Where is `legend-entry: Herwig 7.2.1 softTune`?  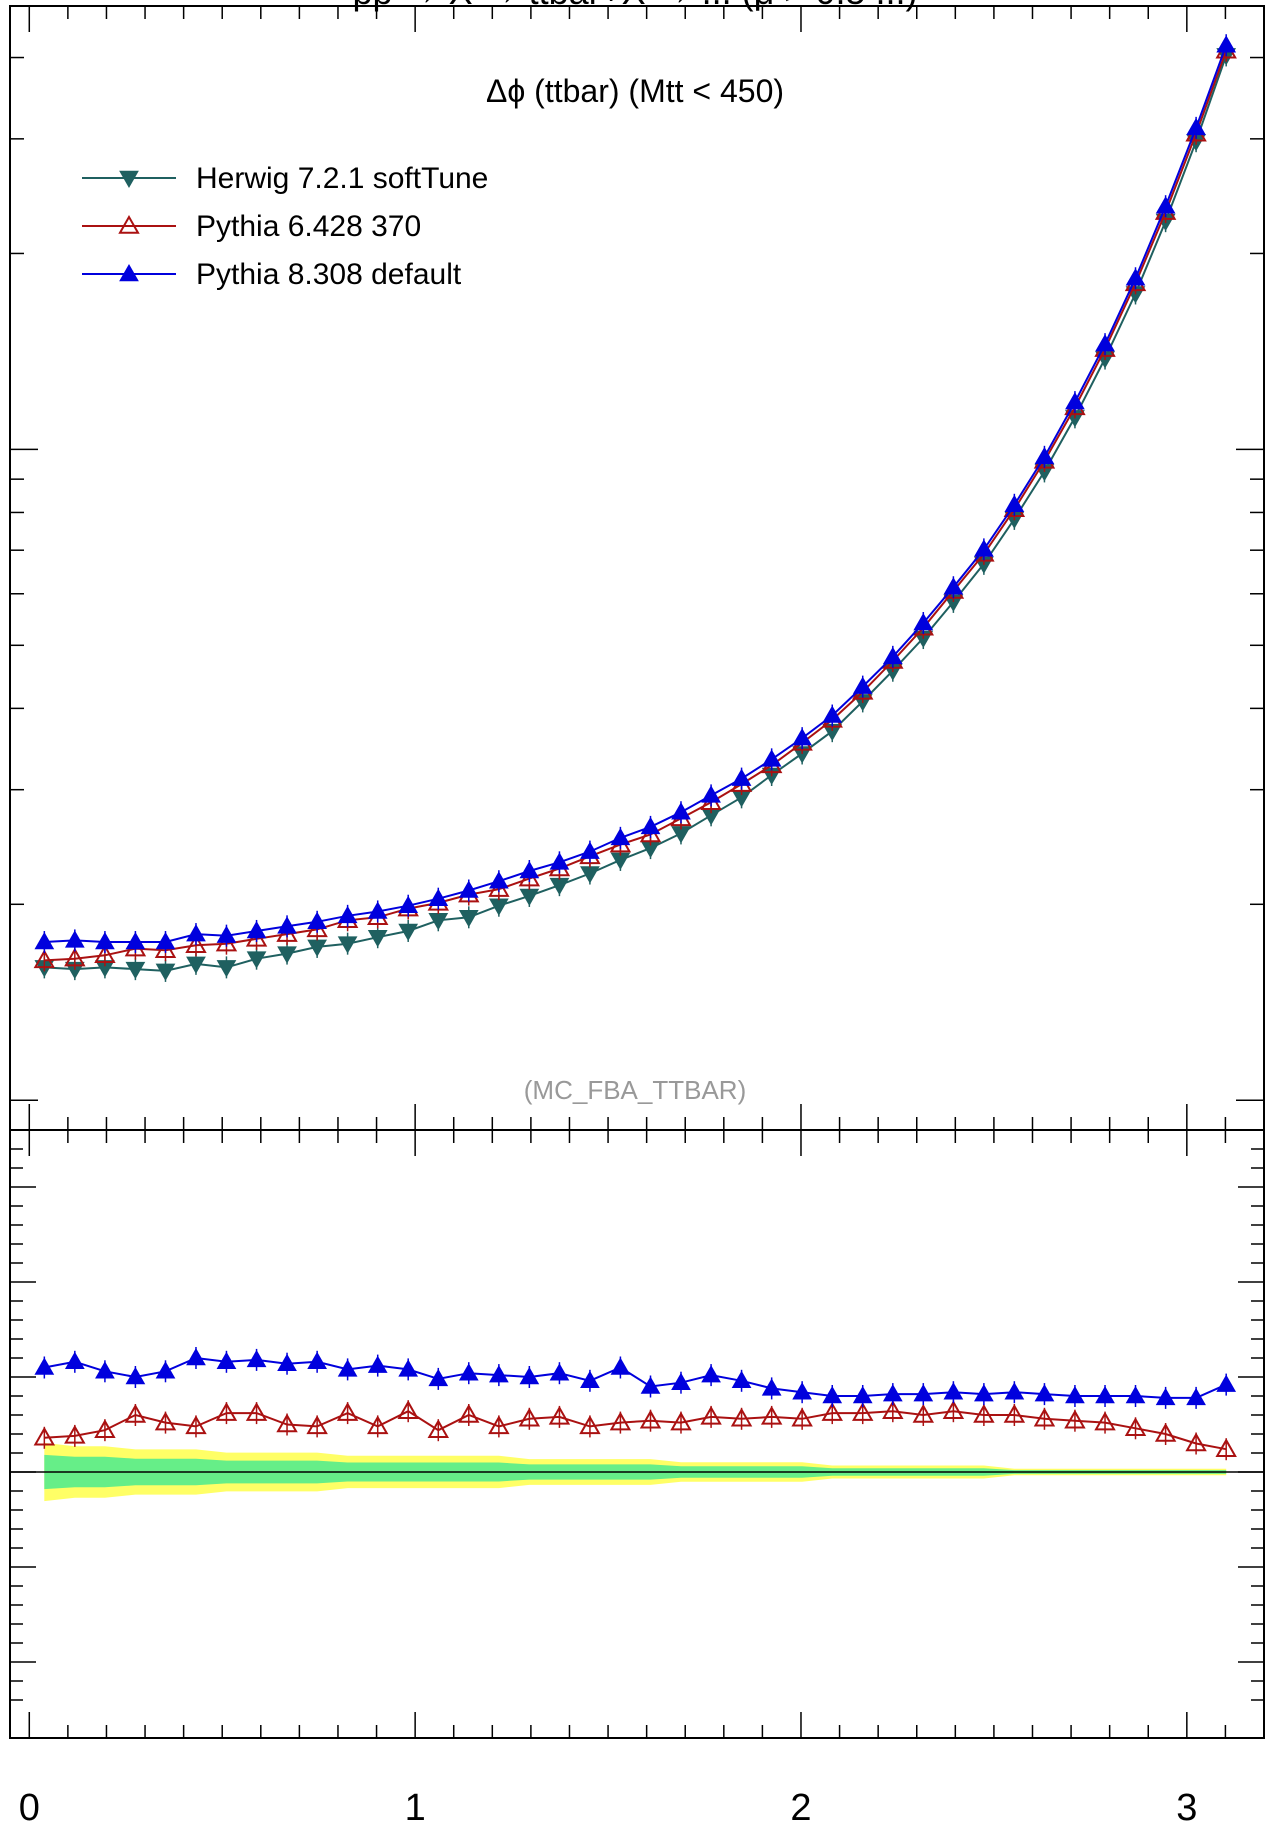 legend-entry: Herwig 7.2.1 softTune is located at coordinates (285, 178).